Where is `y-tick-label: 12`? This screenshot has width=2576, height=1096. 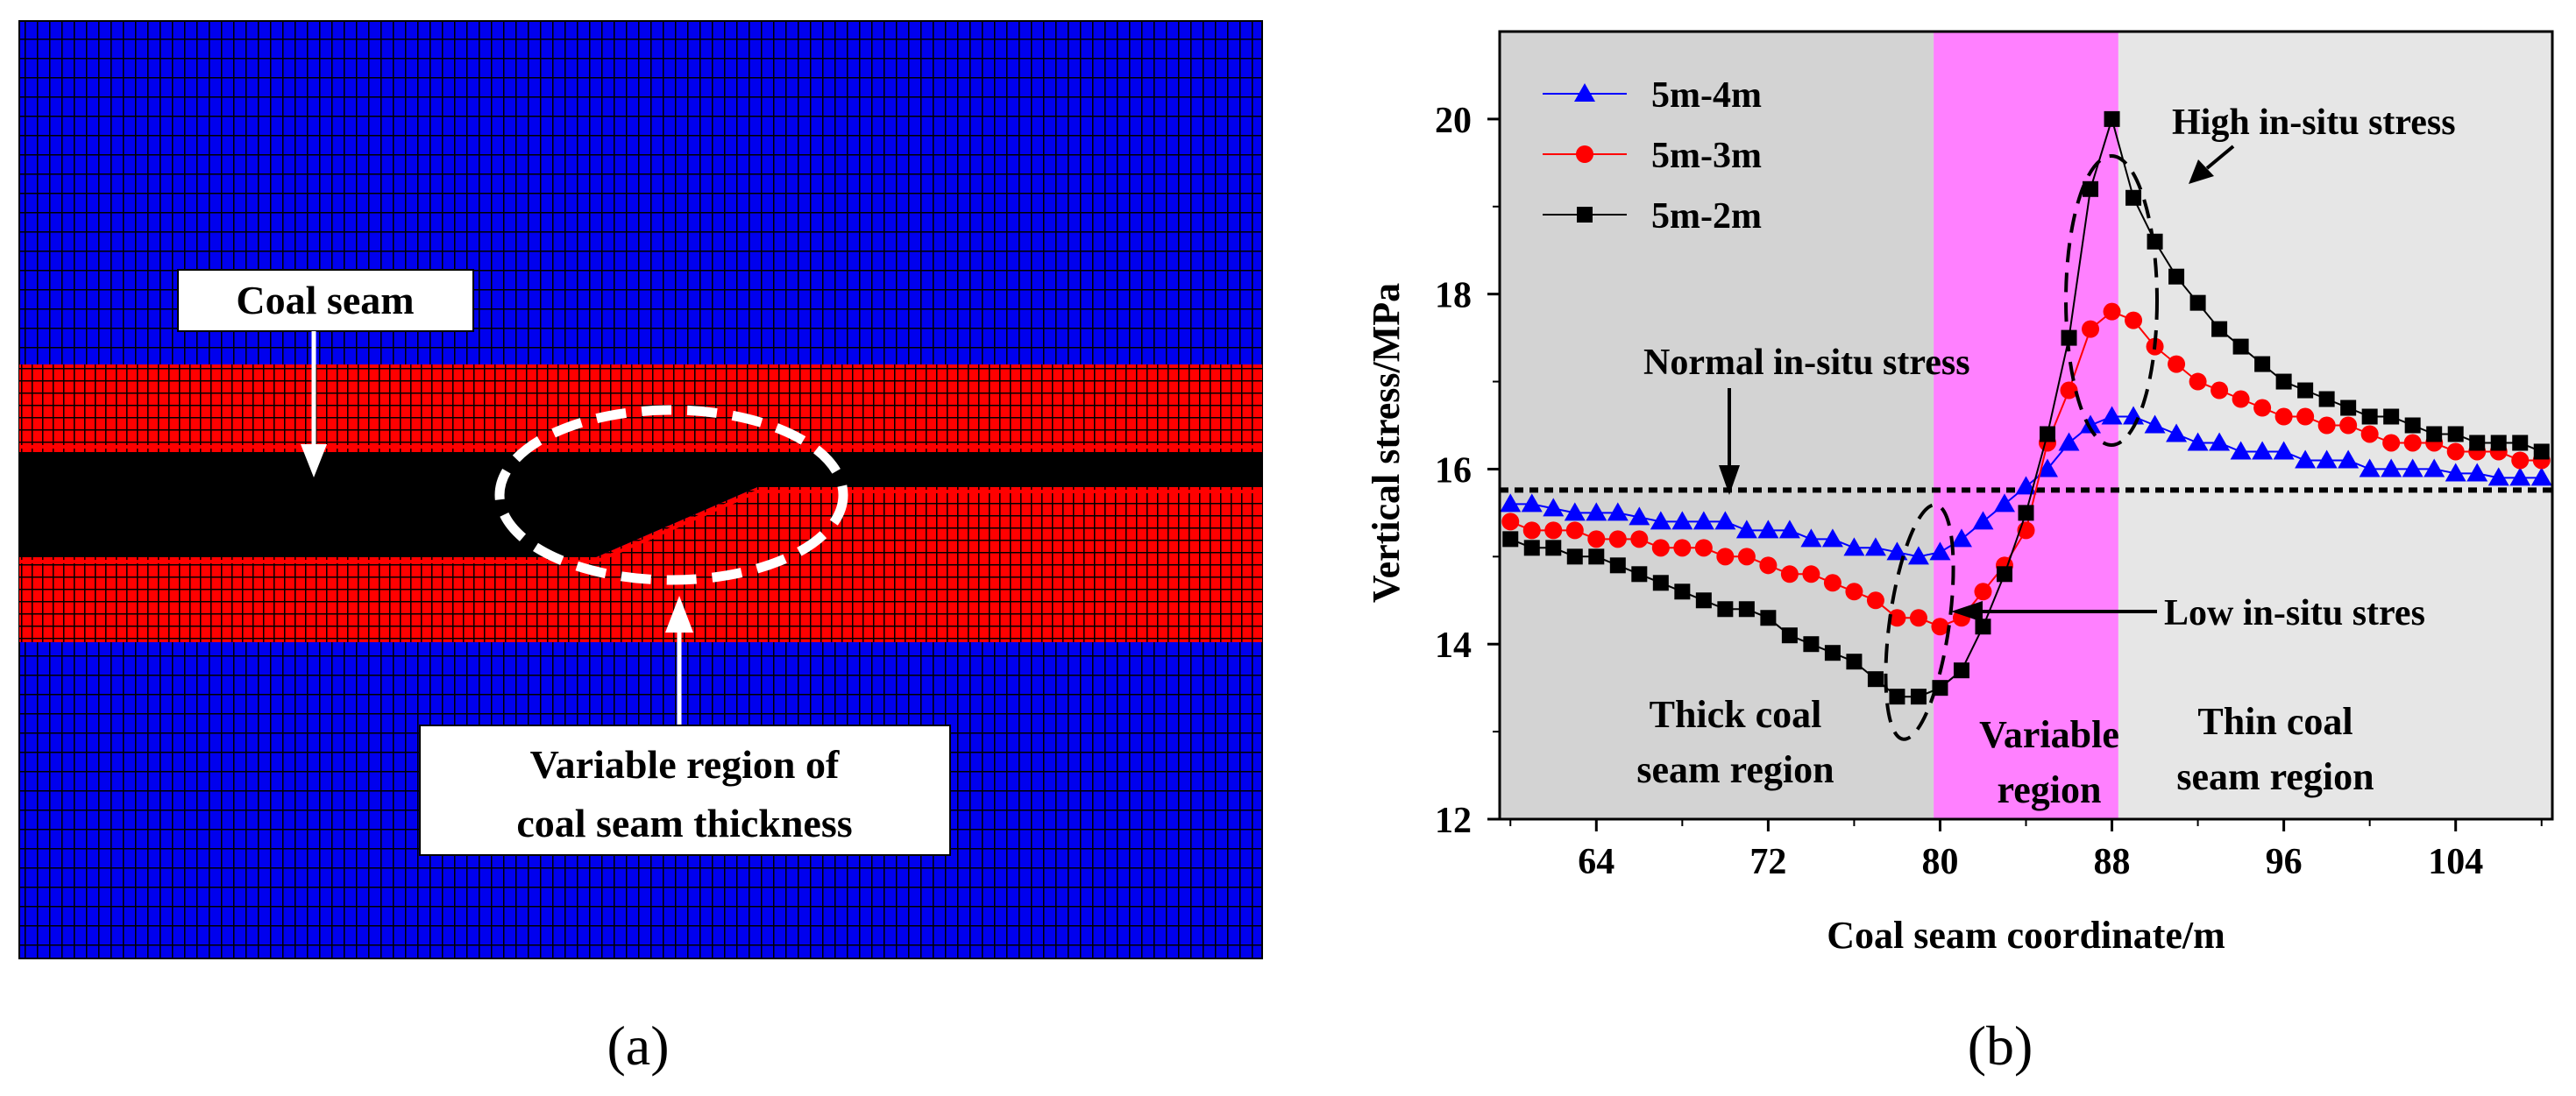 y-tick-label: 12 is located at coordinates (1453, 821).